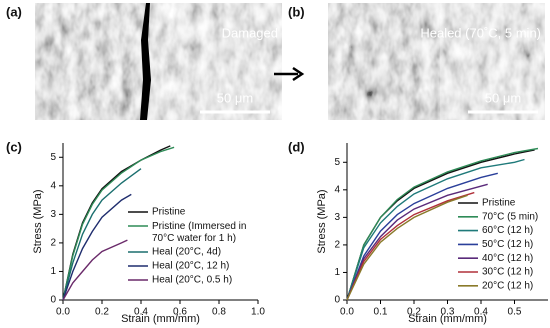  What do you see at coordinates (14, 11) in the screenshot?
I see `panel-label: (a)` at bounding box center [14, 11].